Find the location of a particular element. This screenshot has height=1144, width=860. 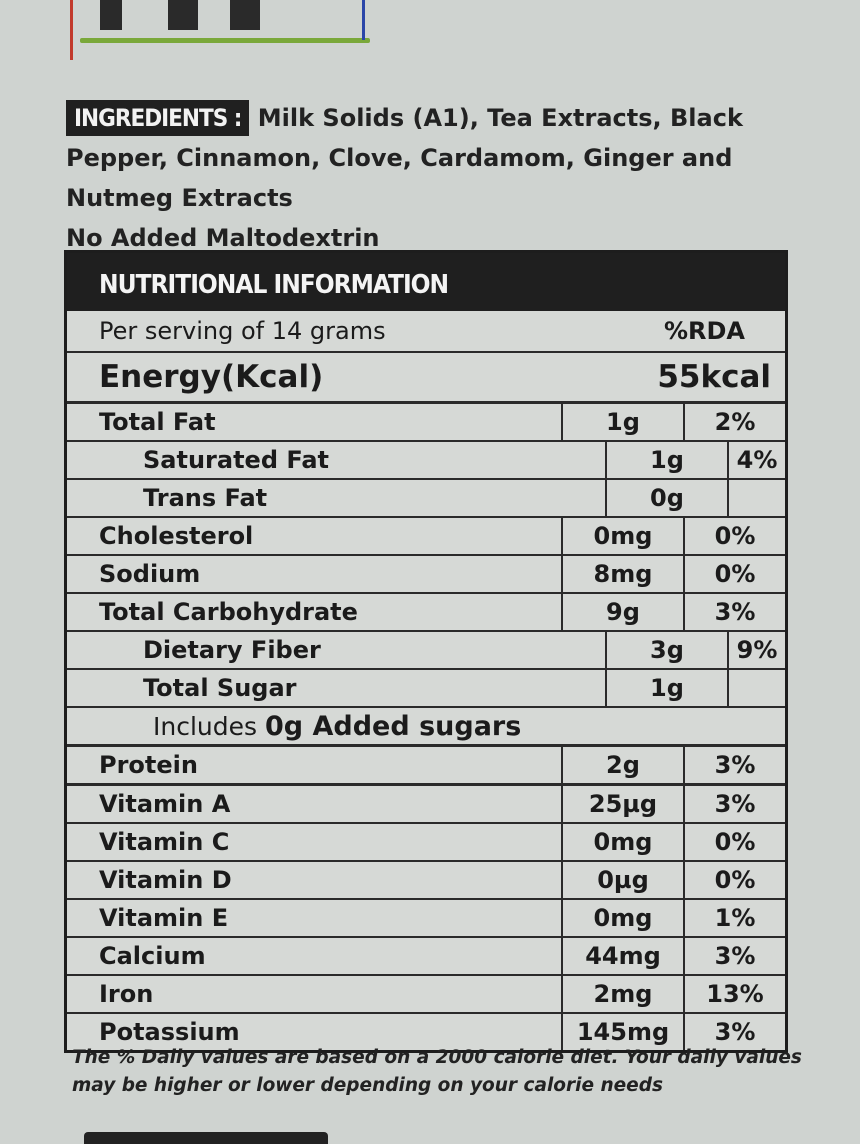

nutrient-row: Iron 2mg 13% is located at coordinates (426, 995).